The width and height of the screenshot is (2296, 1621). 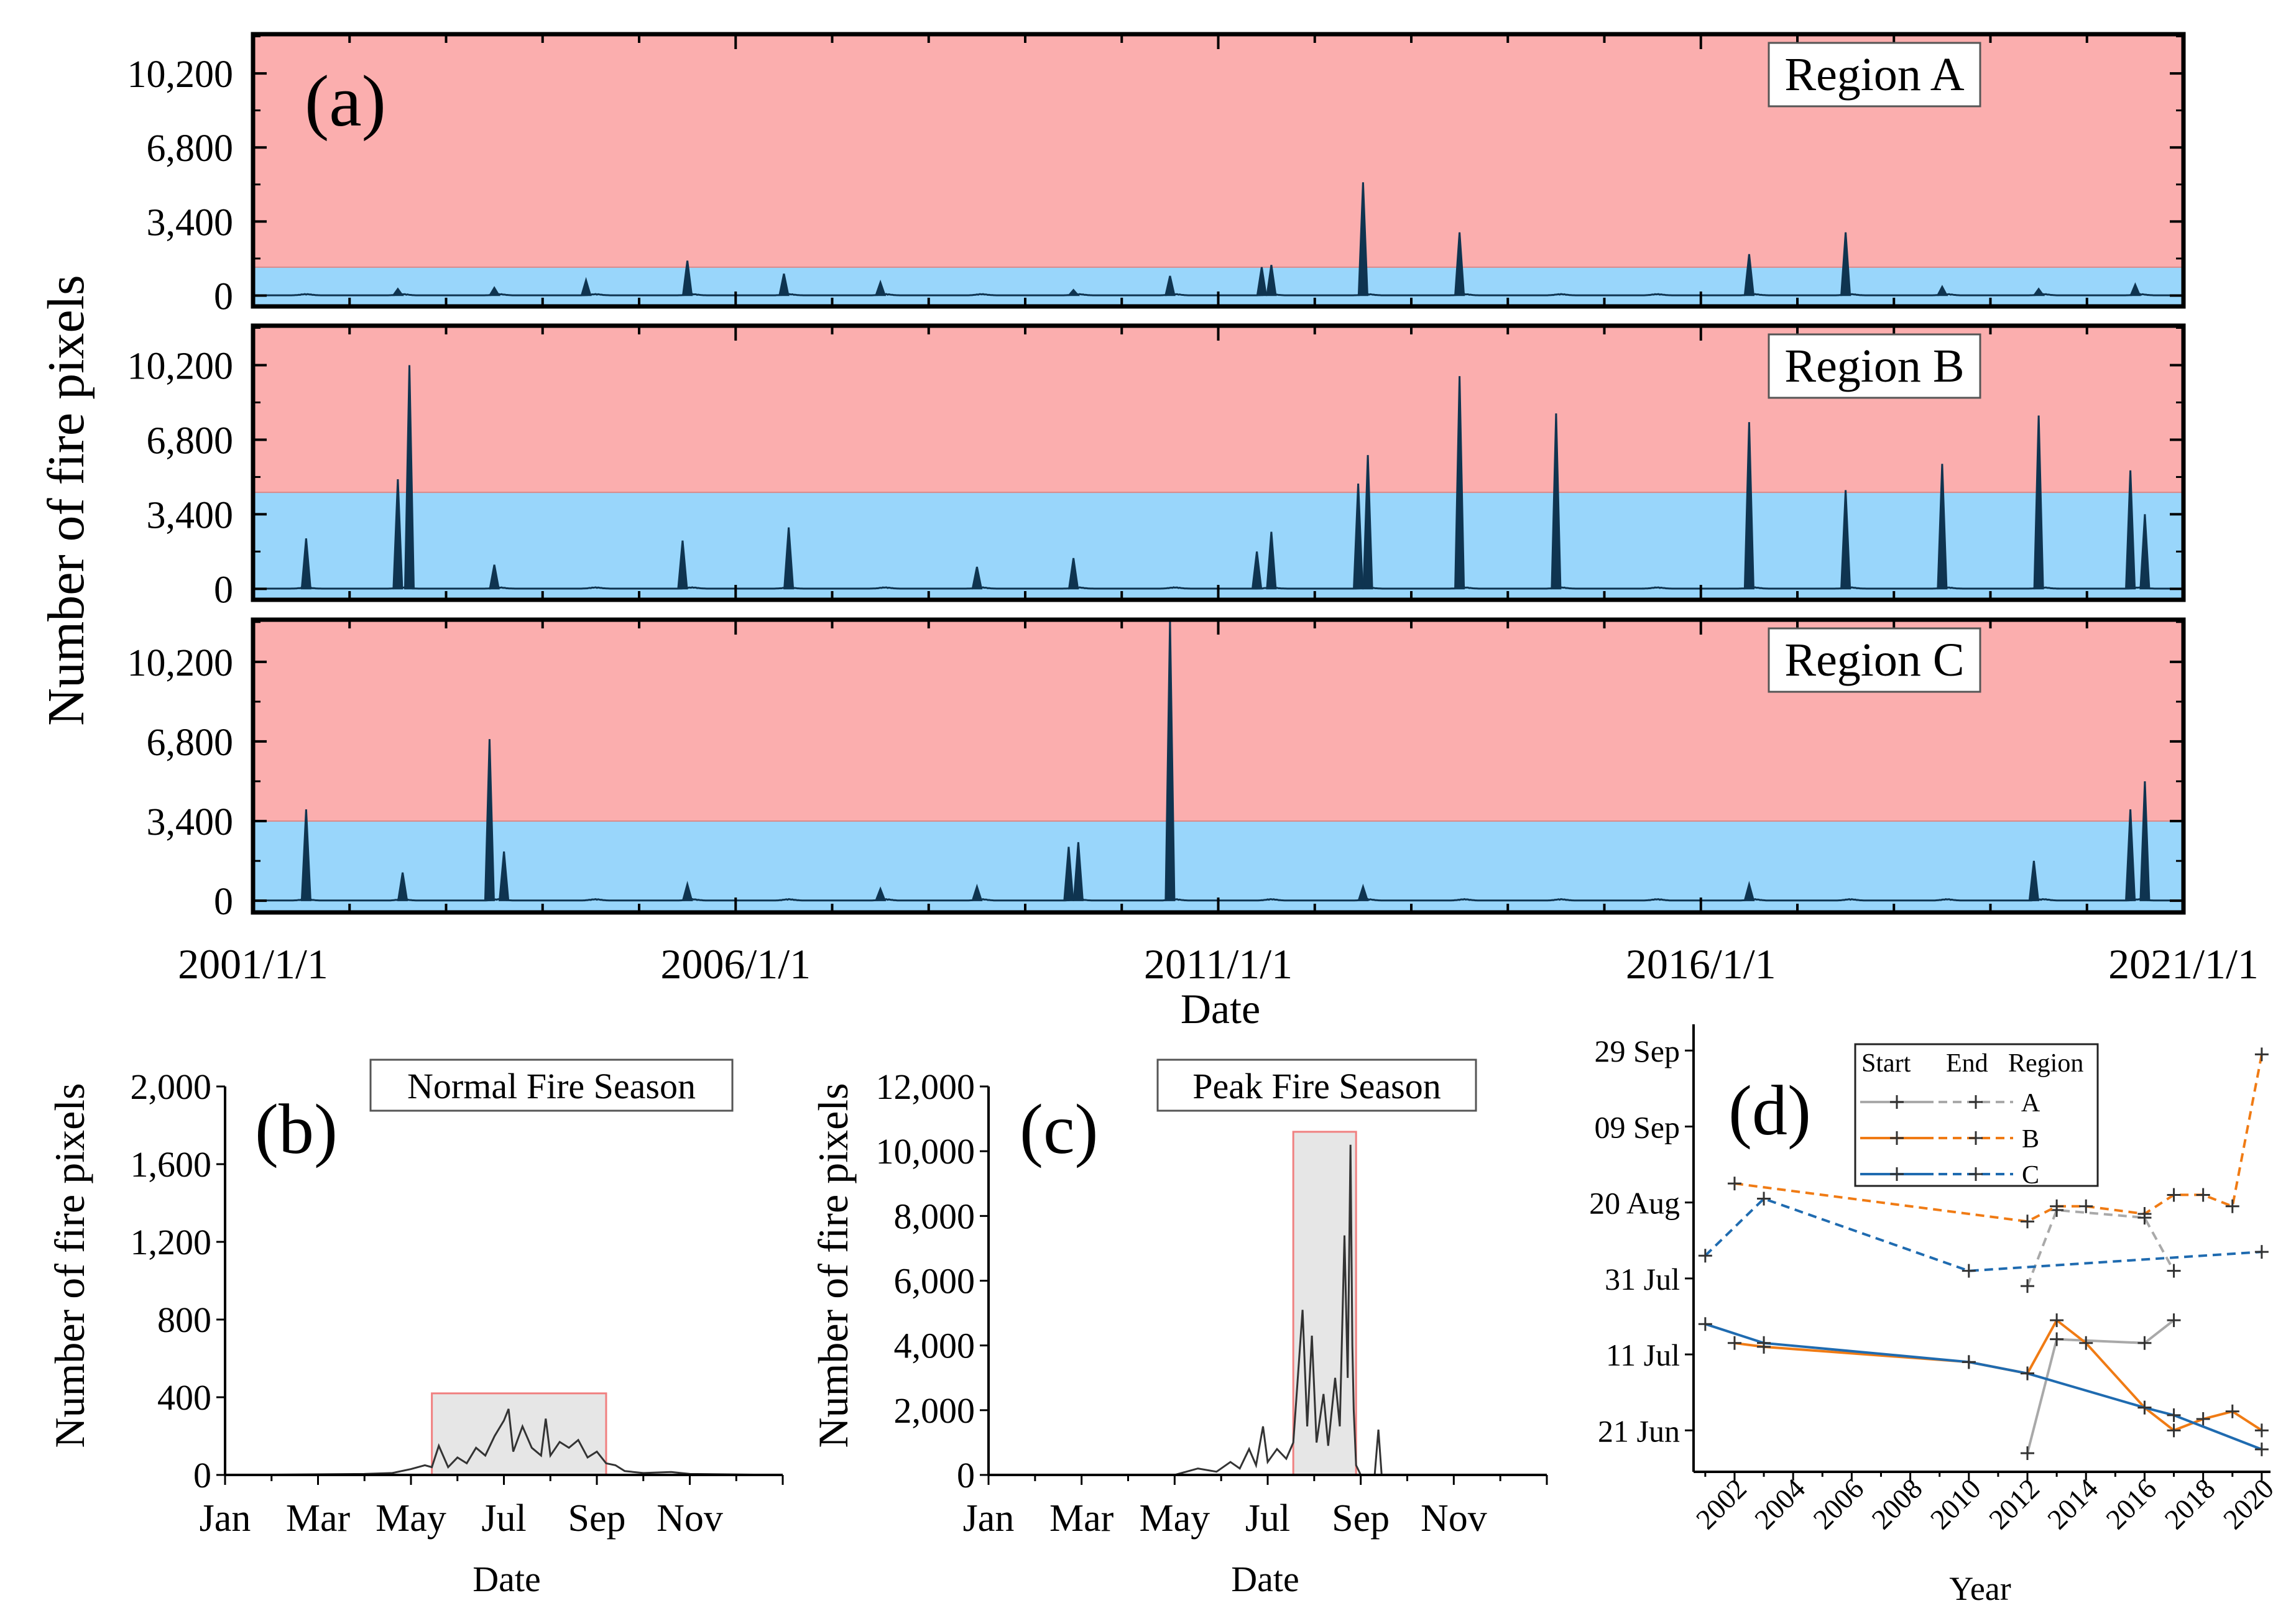 What do you see at coordinates (1638, 1051) in the screenshot?
I see `y-tick-label: 29 Sep` at bounding box center [1638, 1051].